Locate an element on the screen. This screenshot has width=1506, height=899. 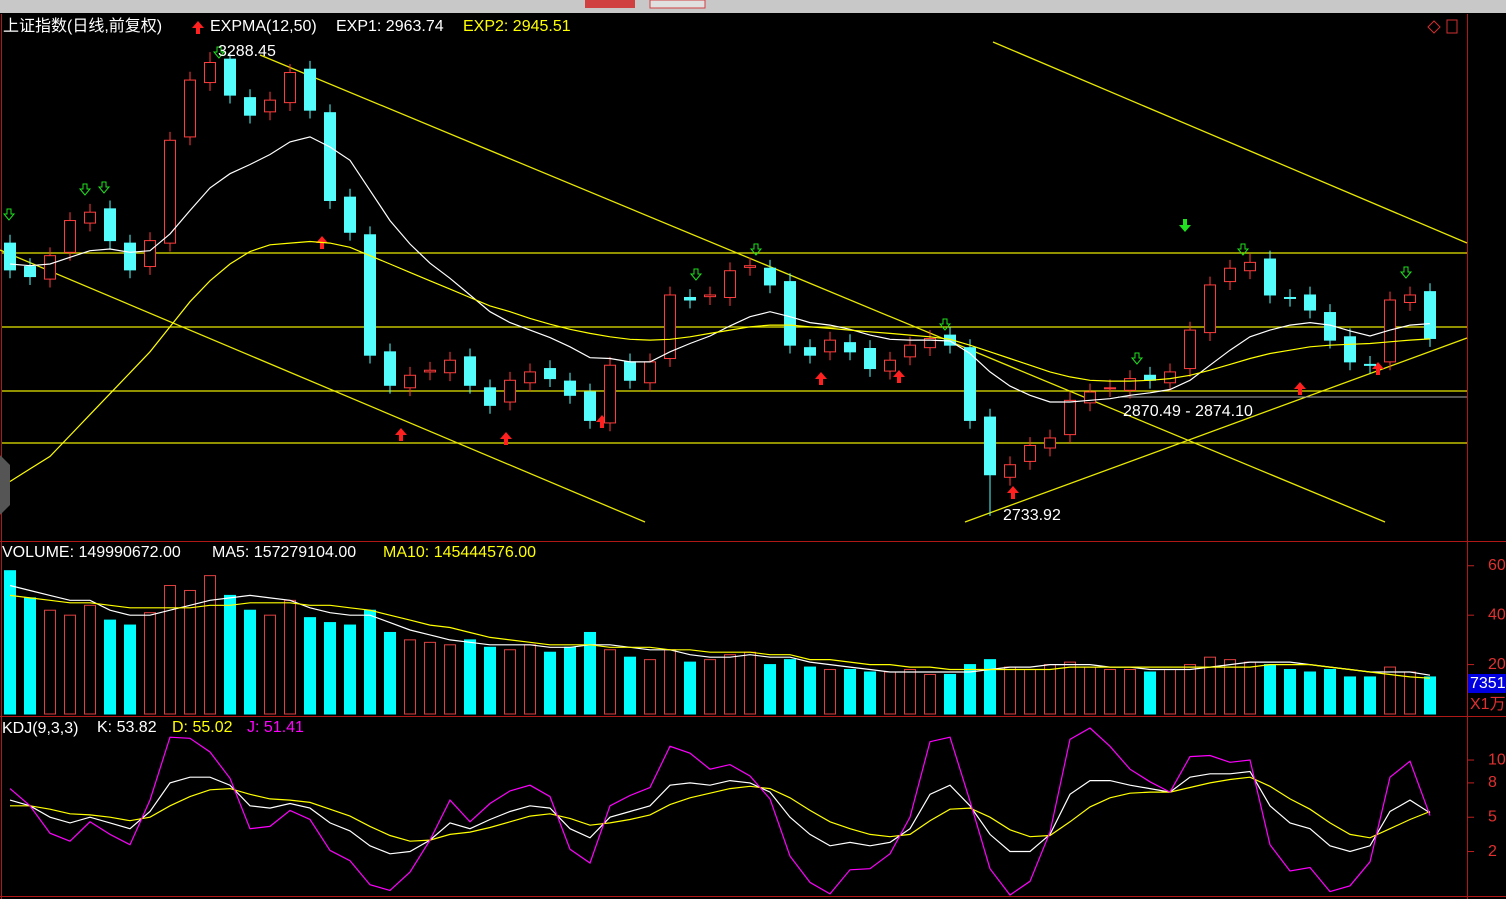
side-handle is located at coordinates (5, 485).